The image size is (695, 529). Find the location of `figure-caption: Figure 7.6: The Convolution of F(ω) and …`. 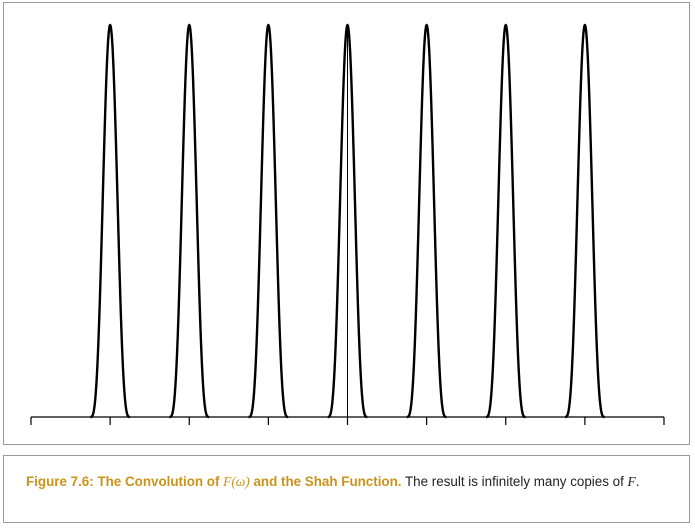

figure-caption: Figure 7.6: The Convolution of F(ω) and … is located at coordinates (346, 482).